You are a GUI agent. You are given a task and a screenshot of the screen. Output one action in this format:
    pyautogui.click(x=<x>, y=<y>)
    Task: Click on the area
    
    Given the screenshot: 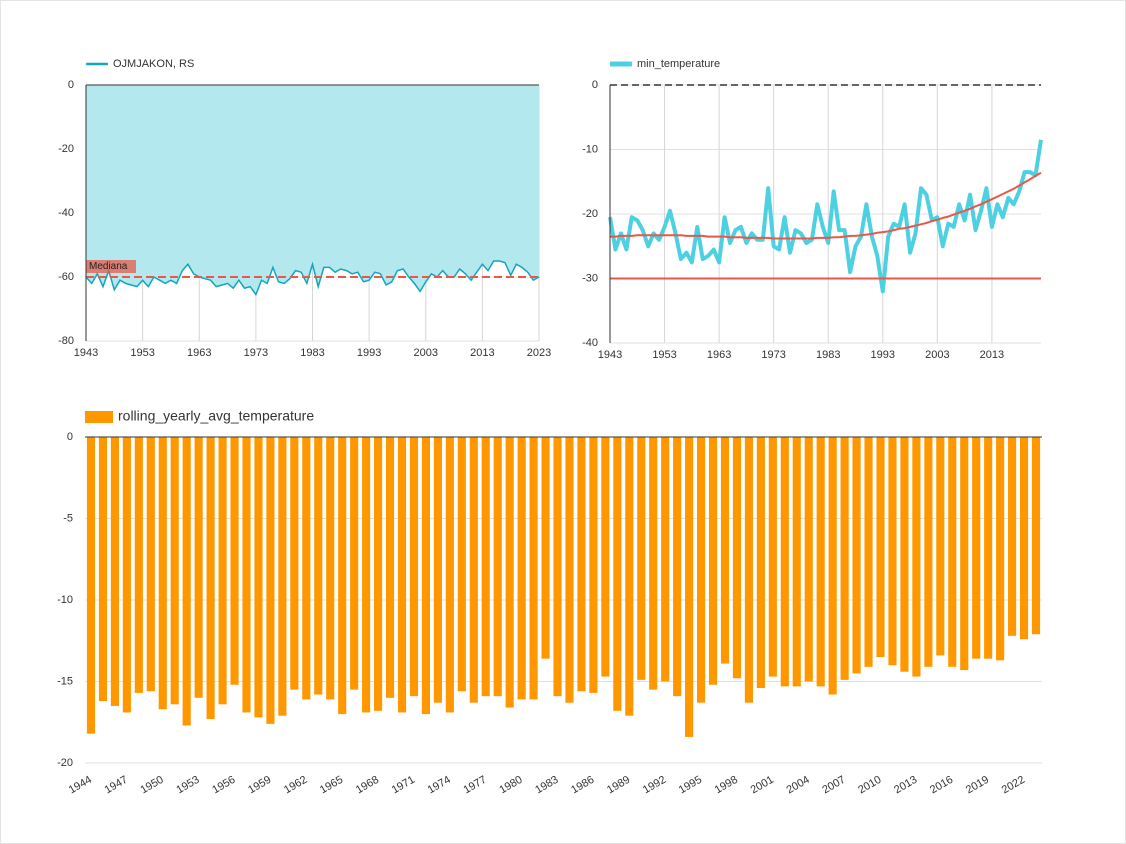 What is the action you would take?
    pyautogui.click(x=312, y=190)
    